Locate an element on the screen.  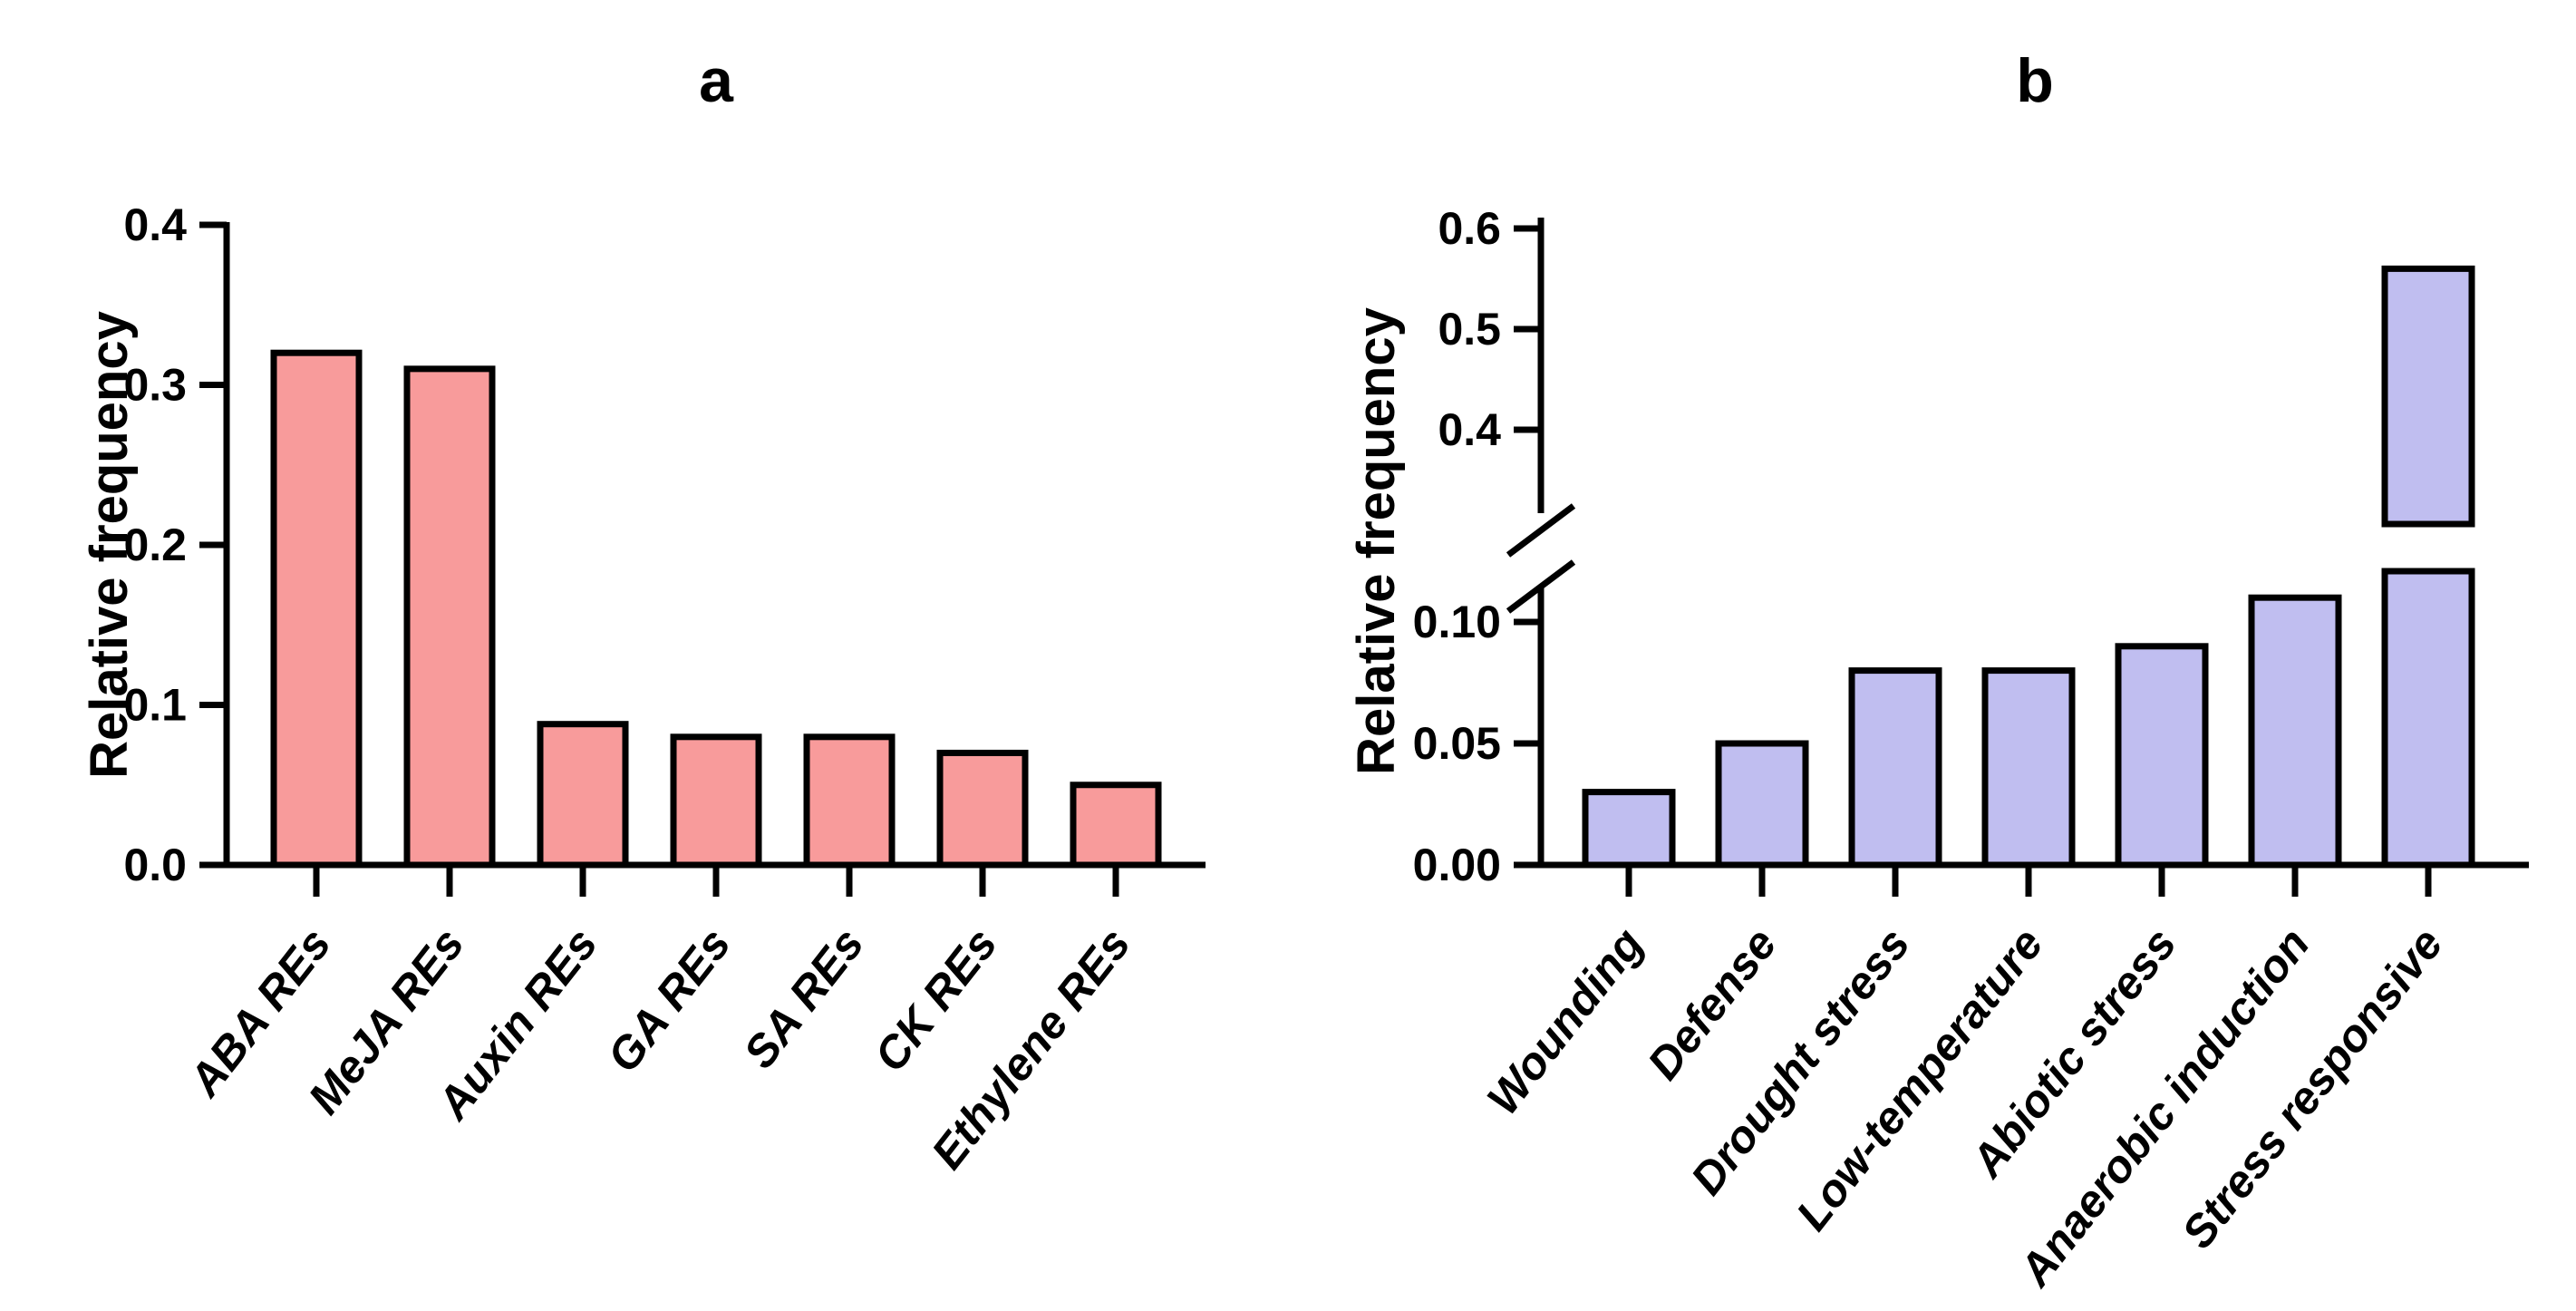
x-category-label-stress-responsive: Stress responsive is located at coordinates (2312, 1088).